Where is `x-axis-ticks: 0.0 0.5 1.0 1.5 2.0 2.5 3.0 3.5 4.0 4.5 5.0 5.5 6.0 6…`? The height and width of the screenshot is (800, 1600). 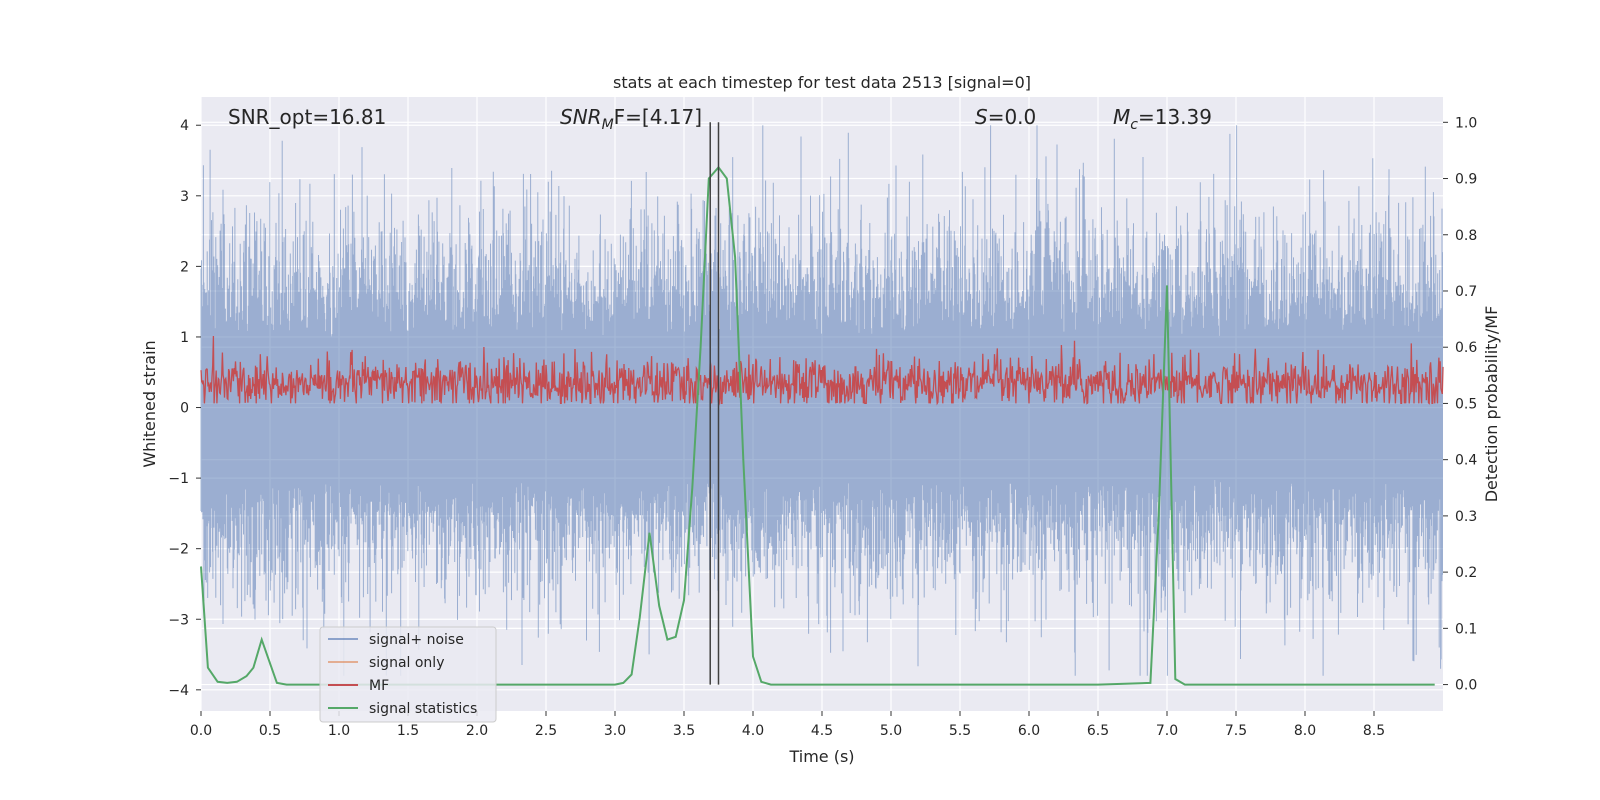 x-axis-ticks: 0.0 0.5 1.0 1.5 2.0 2.5 3.0 3.5 4.0 4.5 5.0 5.5 6.0 6… is located at coordinates (787, 725).